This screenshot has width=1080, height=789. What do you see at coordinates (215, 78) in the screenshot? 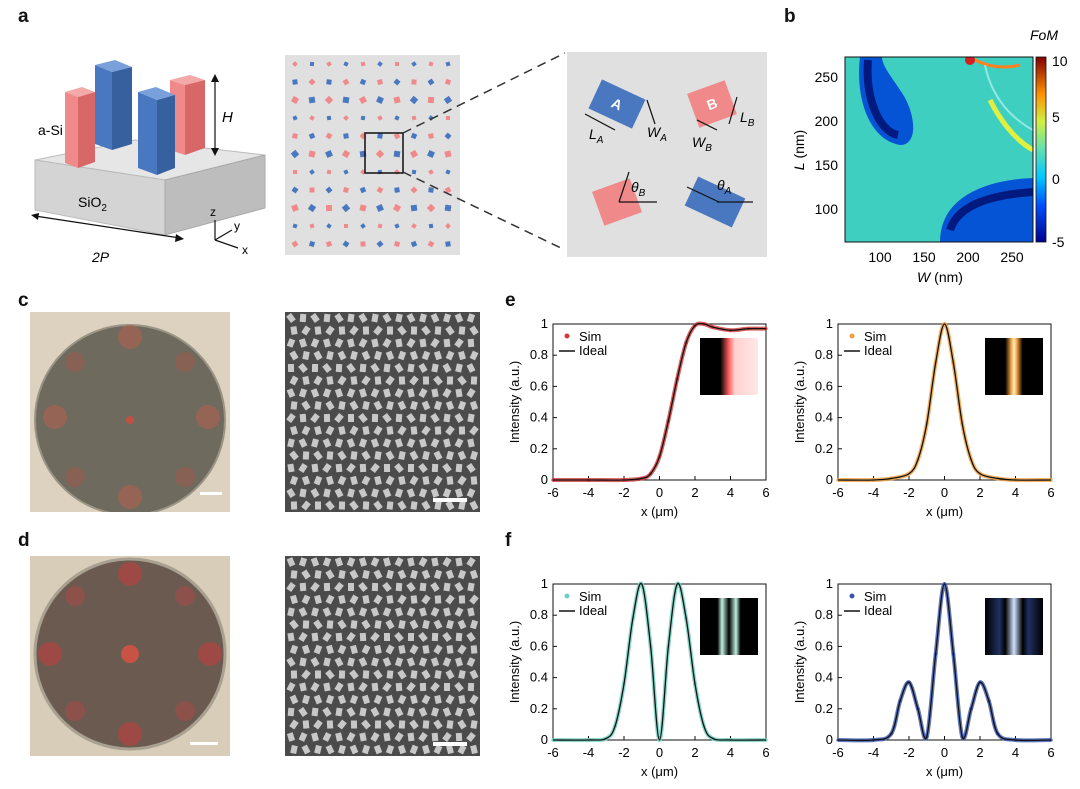
I see `arrow-head-icon` at bounding box center [215, 78].